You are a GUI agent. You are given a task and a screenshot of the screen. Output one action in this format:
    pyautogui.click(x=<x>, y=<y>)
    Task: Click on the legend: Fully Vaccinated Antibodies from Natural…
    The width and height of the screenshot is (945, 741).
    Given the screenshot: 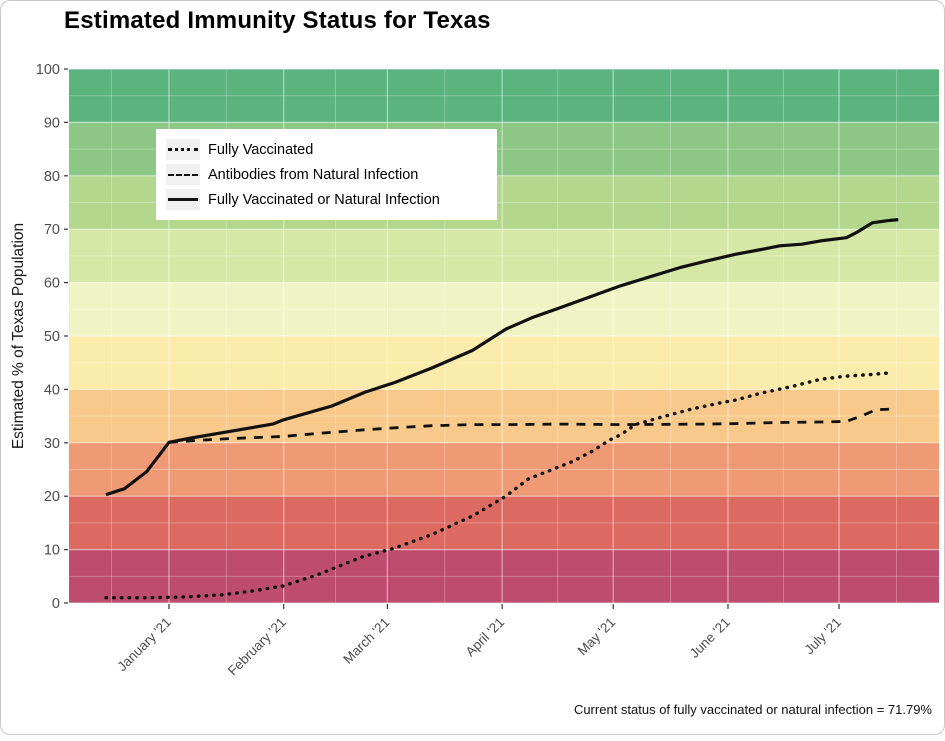 What is the action you would take?
    pyautogui.click(x=326, y=174)
    